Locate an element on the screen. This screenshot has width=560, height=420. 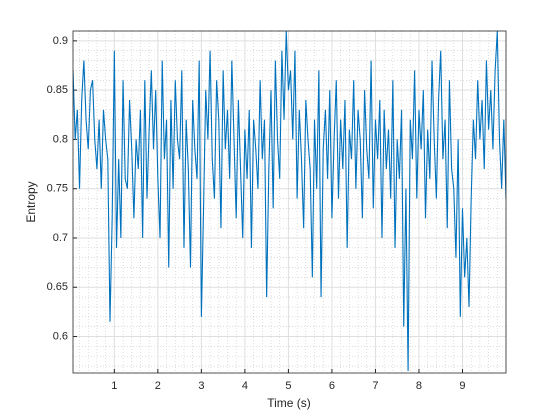
x-tick-label: 9 is located at coordinates (462, 386).